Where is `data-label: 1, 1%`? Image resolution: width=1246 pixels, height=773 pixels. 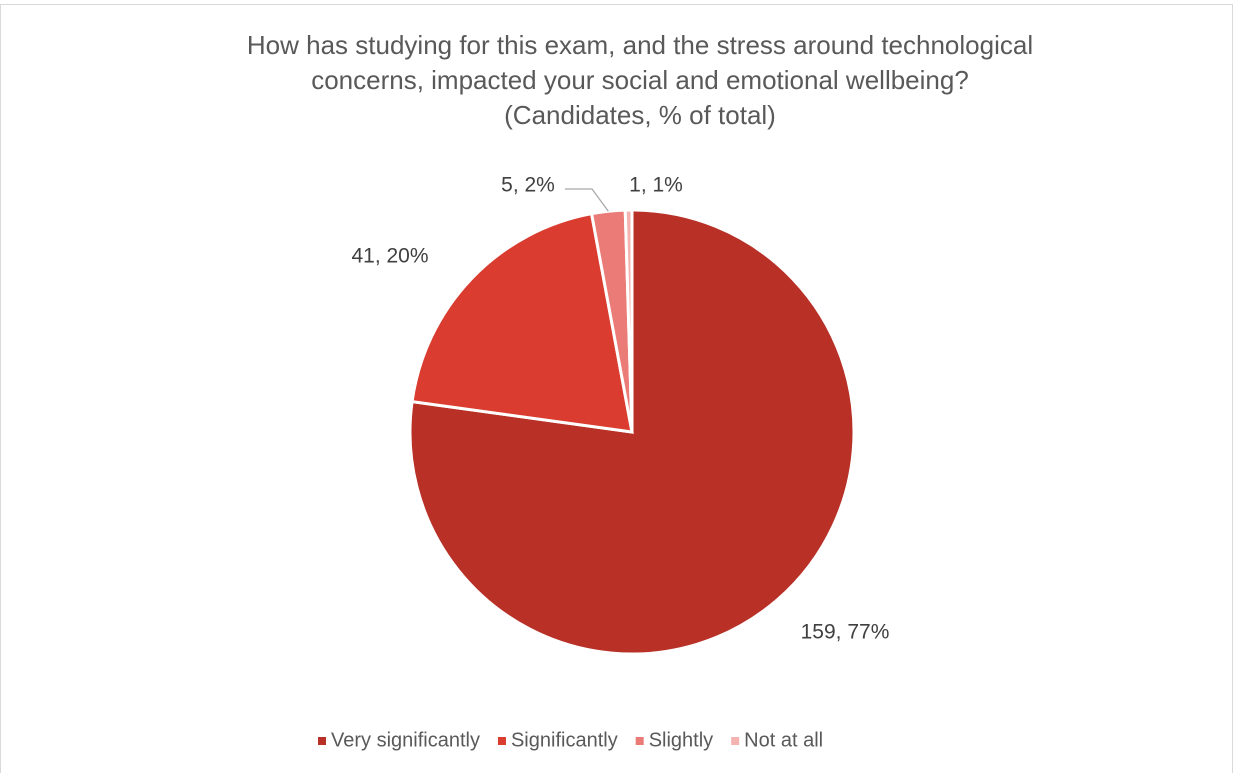 data-label: 1, 1% is located at coordinates (656, 185).